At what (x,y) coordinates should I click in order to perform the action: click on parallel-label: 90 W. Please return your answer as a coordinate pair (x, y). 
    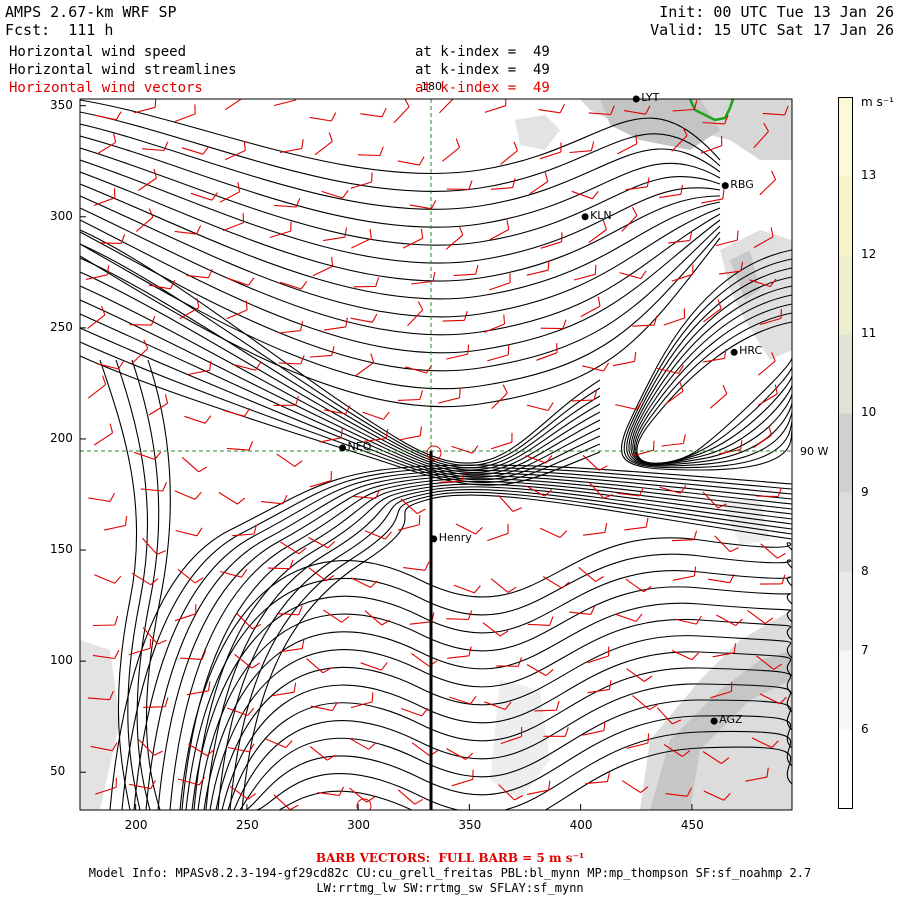
    Looking at the image, I should click on (814, 451).